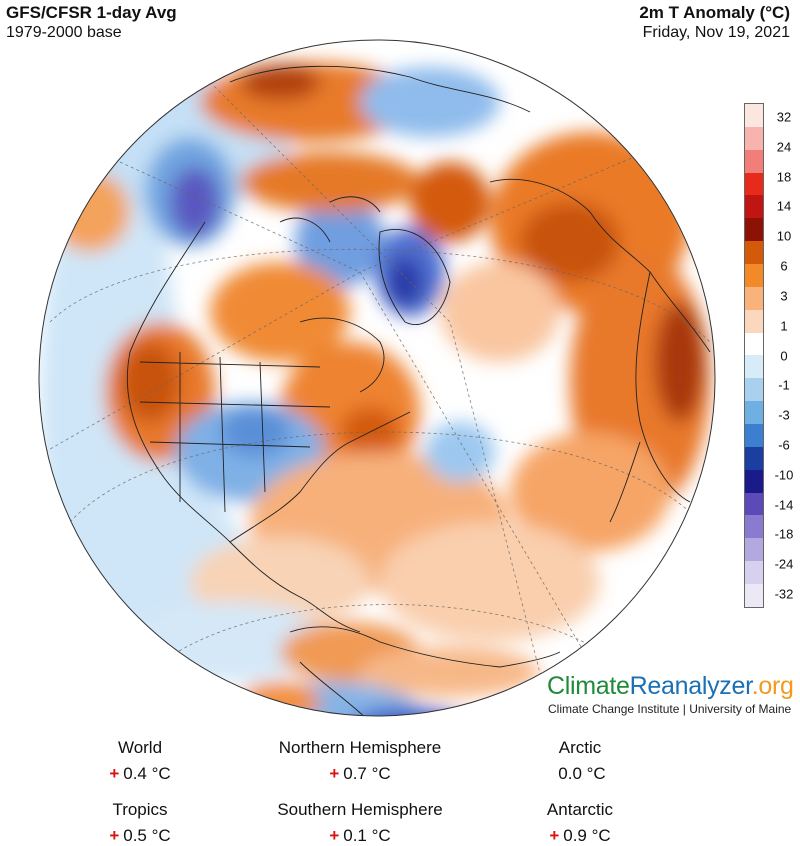 This screenshot has width=800, height=846. I want to click on brand-part3: .org, so click(772, 686).